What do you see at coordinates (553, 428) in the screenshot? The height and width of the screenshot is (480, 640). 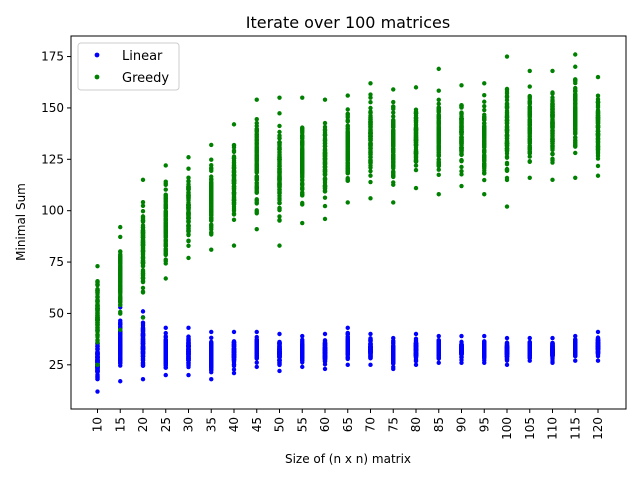 I see `x-tick-label: 110` at bounding box center [553, 428].